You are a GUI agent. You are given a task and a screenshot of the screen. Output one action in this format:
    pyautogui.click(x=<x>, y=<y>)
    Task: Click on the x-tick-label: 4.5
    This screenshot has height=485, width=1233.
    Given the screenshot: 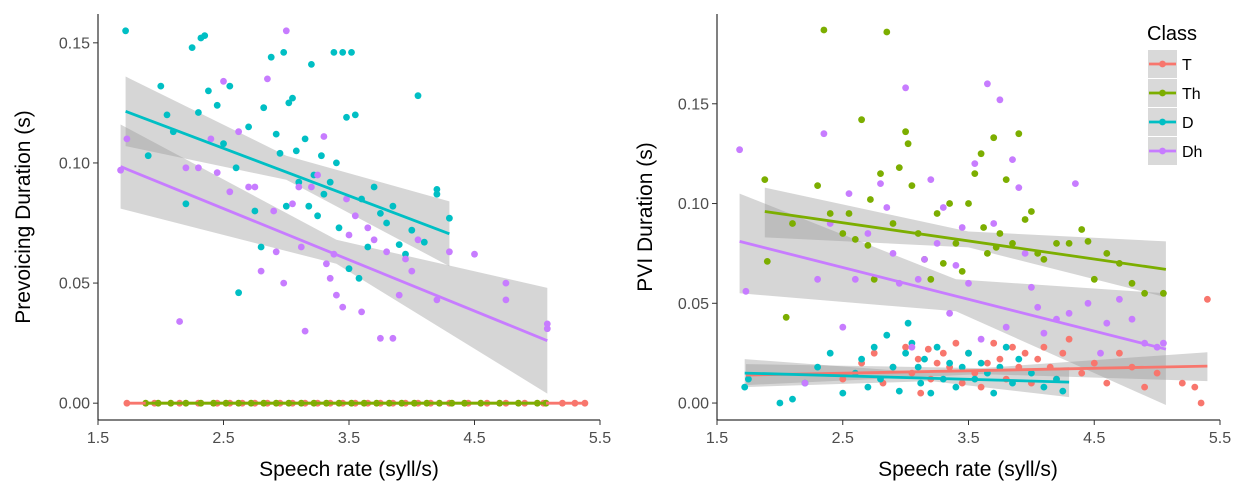 What is the action you would take?
    pyautogui.click(x=1094, y=438)
    